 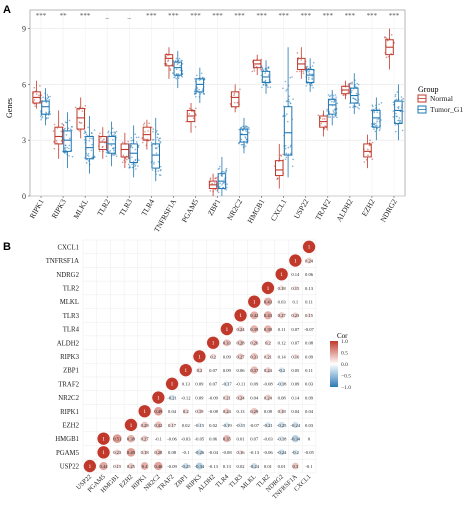 What do you see at coordinates (165, 215) in the screenshot?
I see `x-tick-label: TNFRSF1A` at bounding box center [165, 215].